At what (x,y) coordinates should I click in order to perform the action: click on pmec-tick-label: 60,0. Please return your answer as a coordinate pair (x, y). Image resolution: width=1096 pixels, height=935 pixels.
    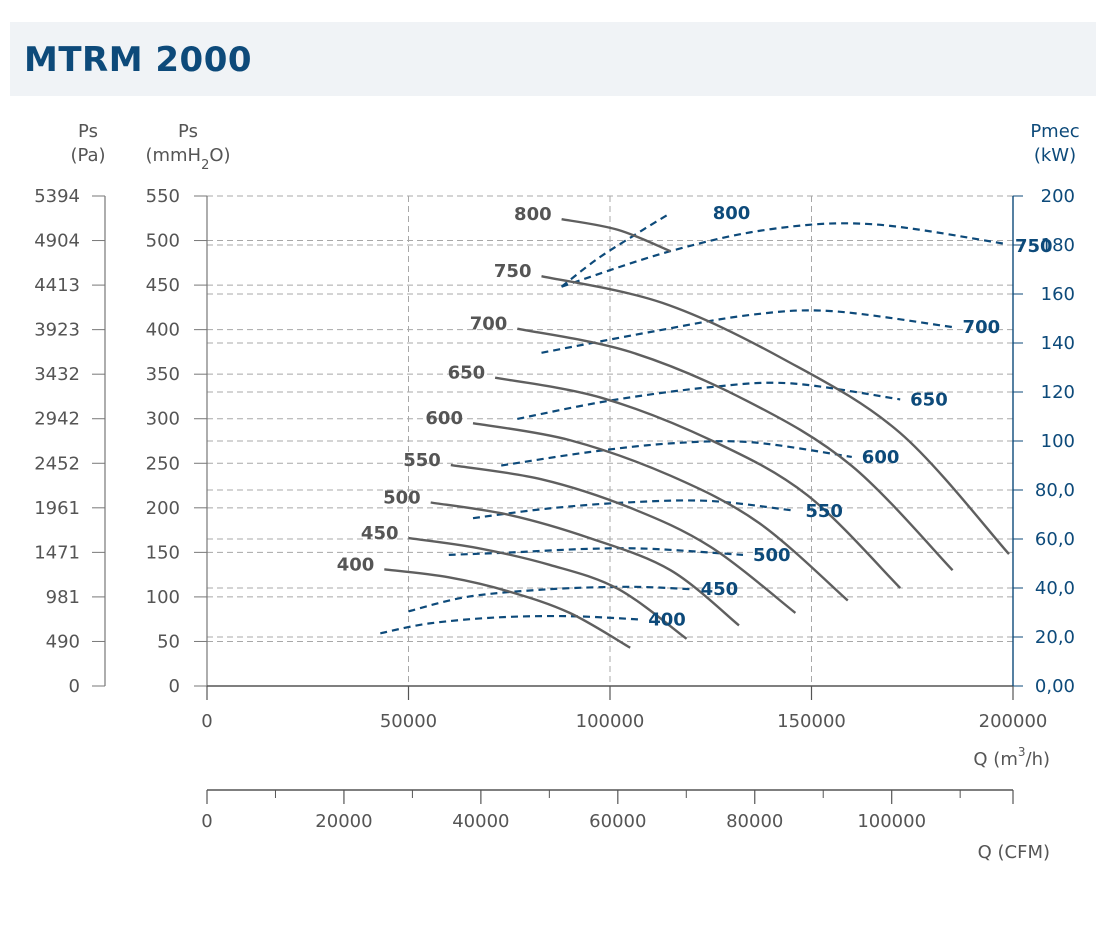
    Looking at the image, I should click on (1055, 539).